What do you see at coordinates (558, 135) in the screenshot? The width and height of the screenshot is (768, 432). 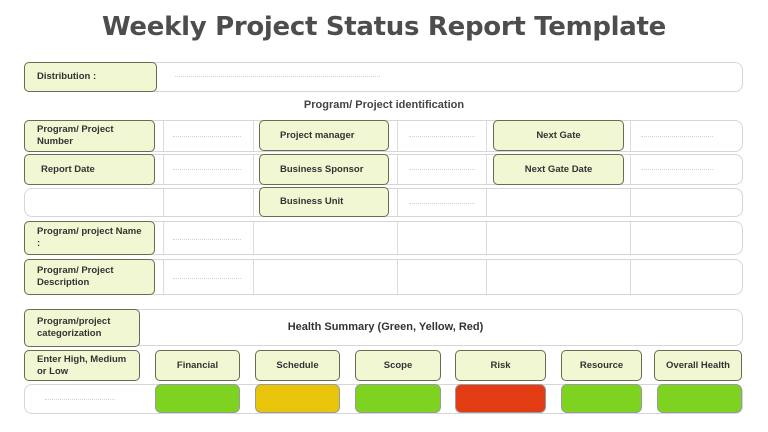 I see `next-gate-label: Next Gate` at bounding box center [558, 135].